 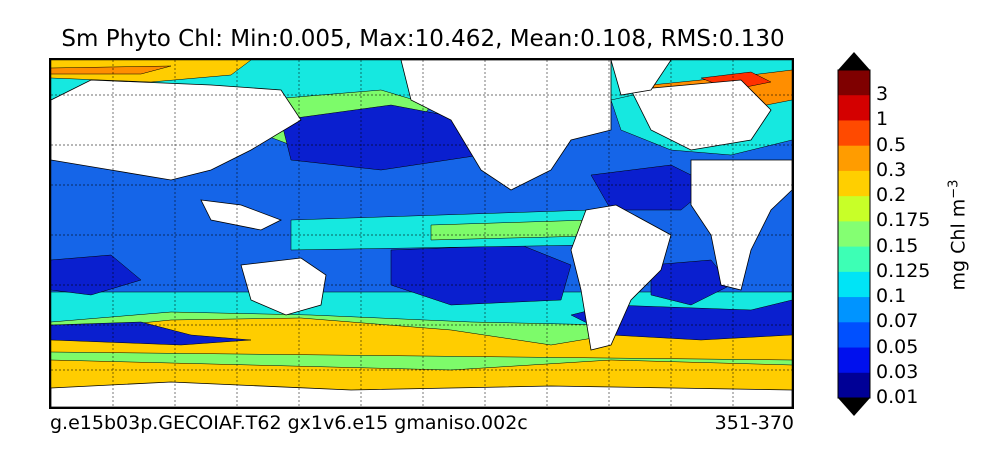 I want to click on colorbar-tick-label: 0.05, so click(x=897, y=346).